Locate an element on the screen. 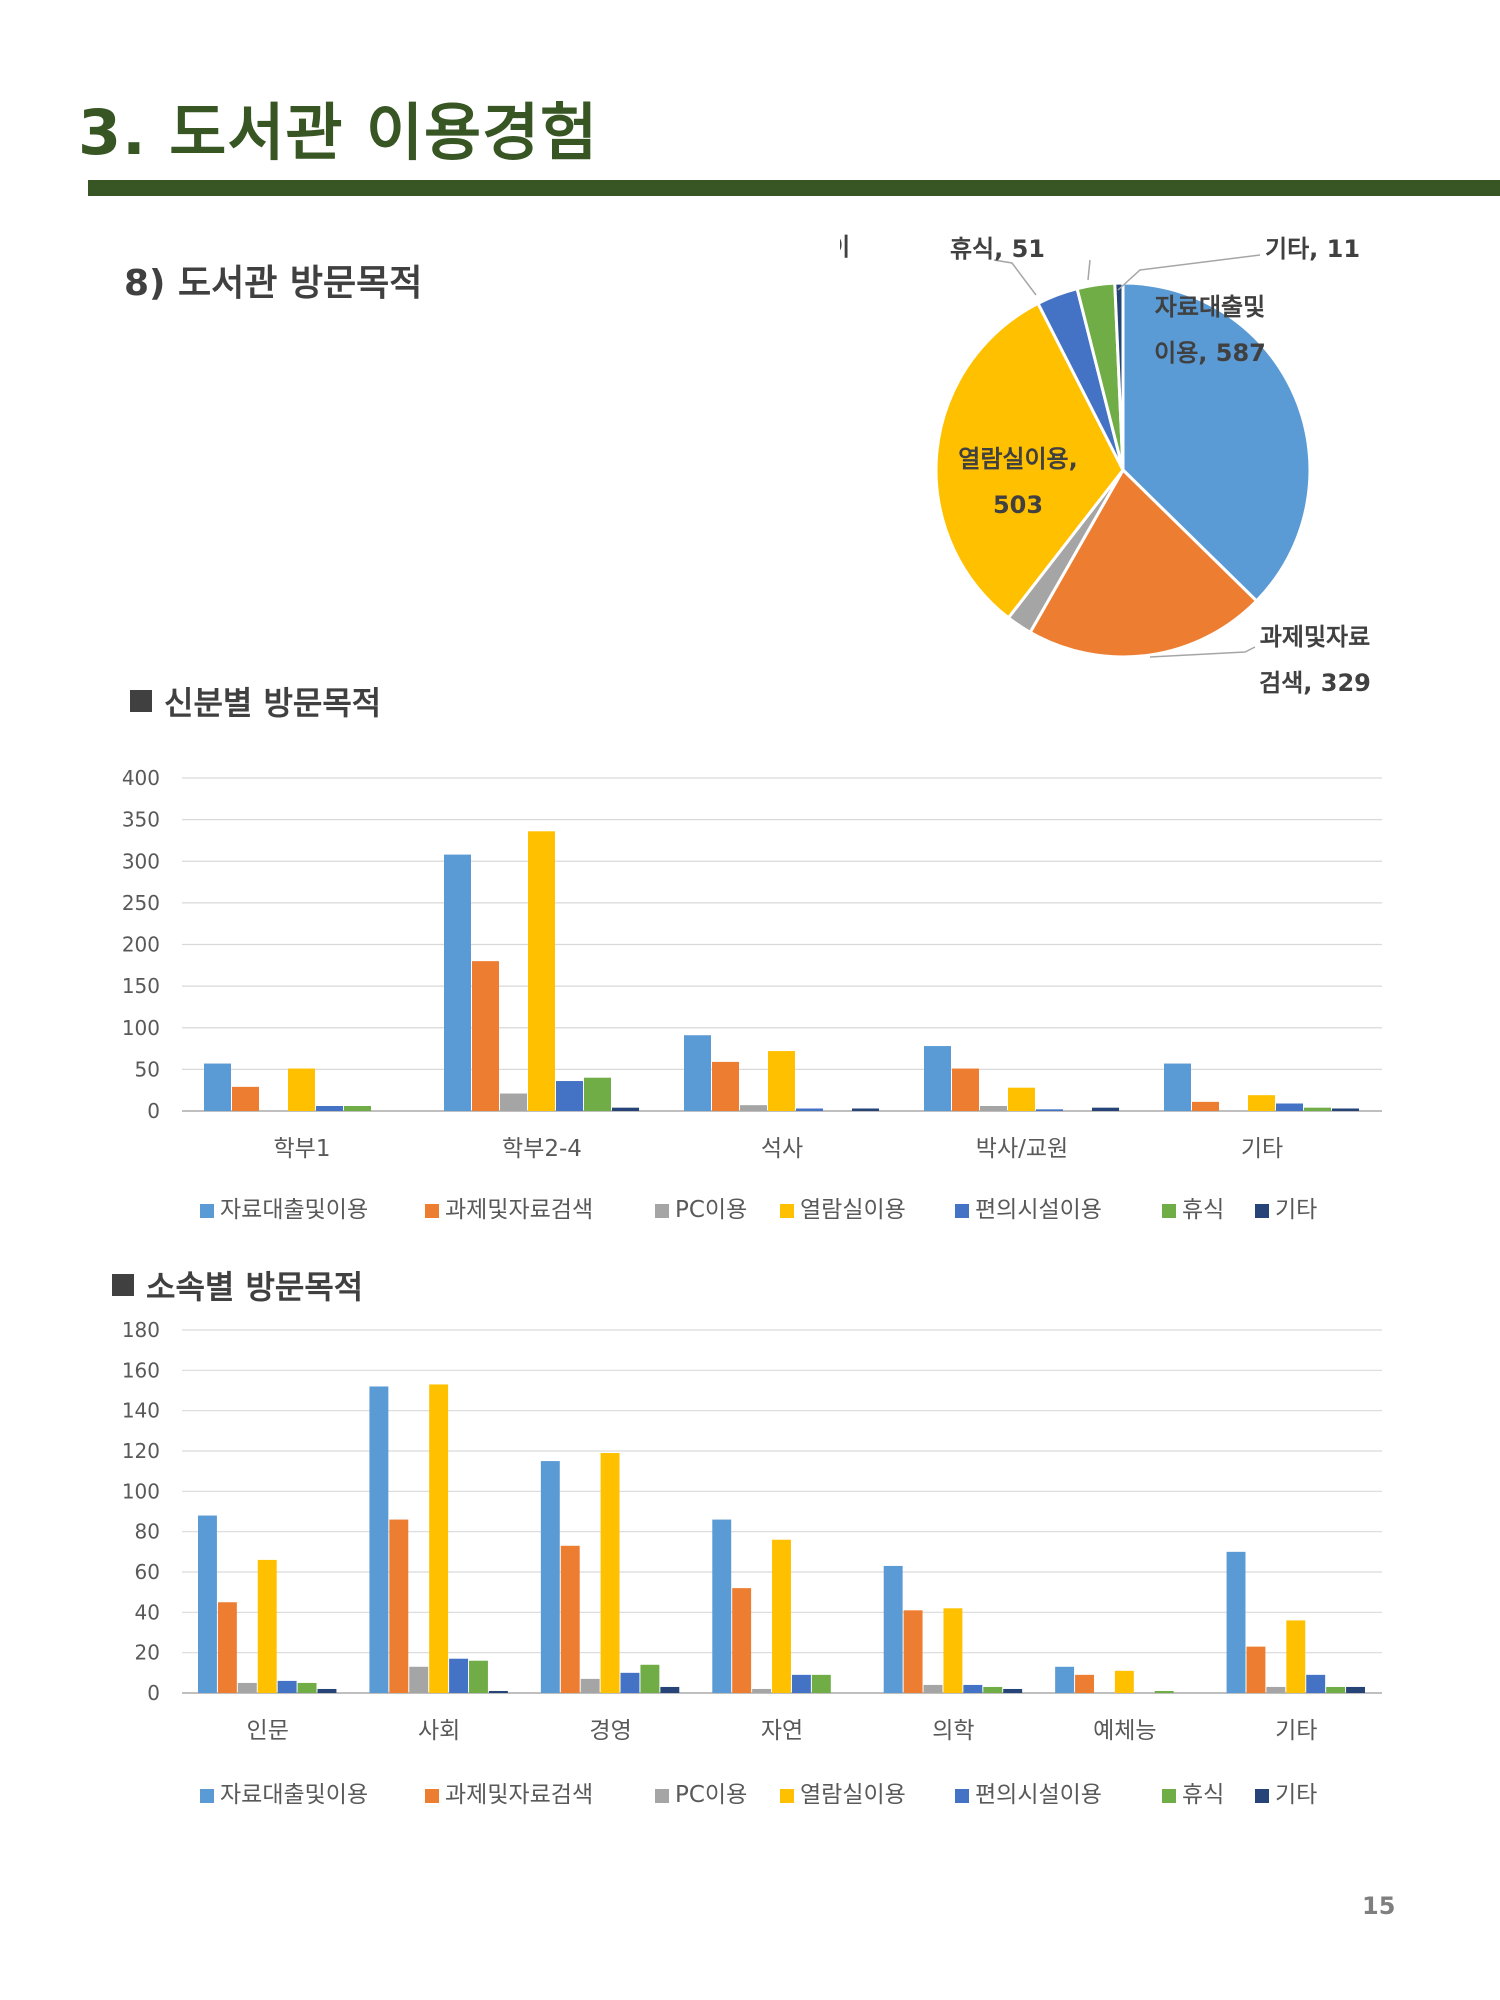 This screenshot has width=1500, height=2000. page-number: 15 is located at coordinates (1379, 1906).